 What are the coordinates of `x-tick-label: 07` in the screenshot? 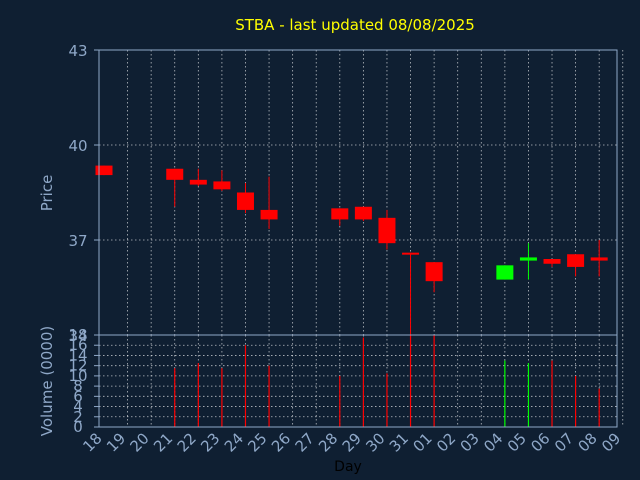 It's located at (564, 442).